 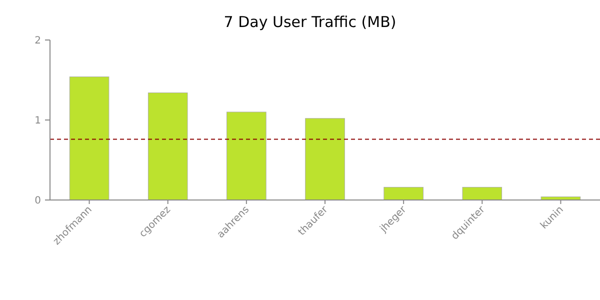 I want to click on y-tick-label: 2, so click(x=37, y=41).